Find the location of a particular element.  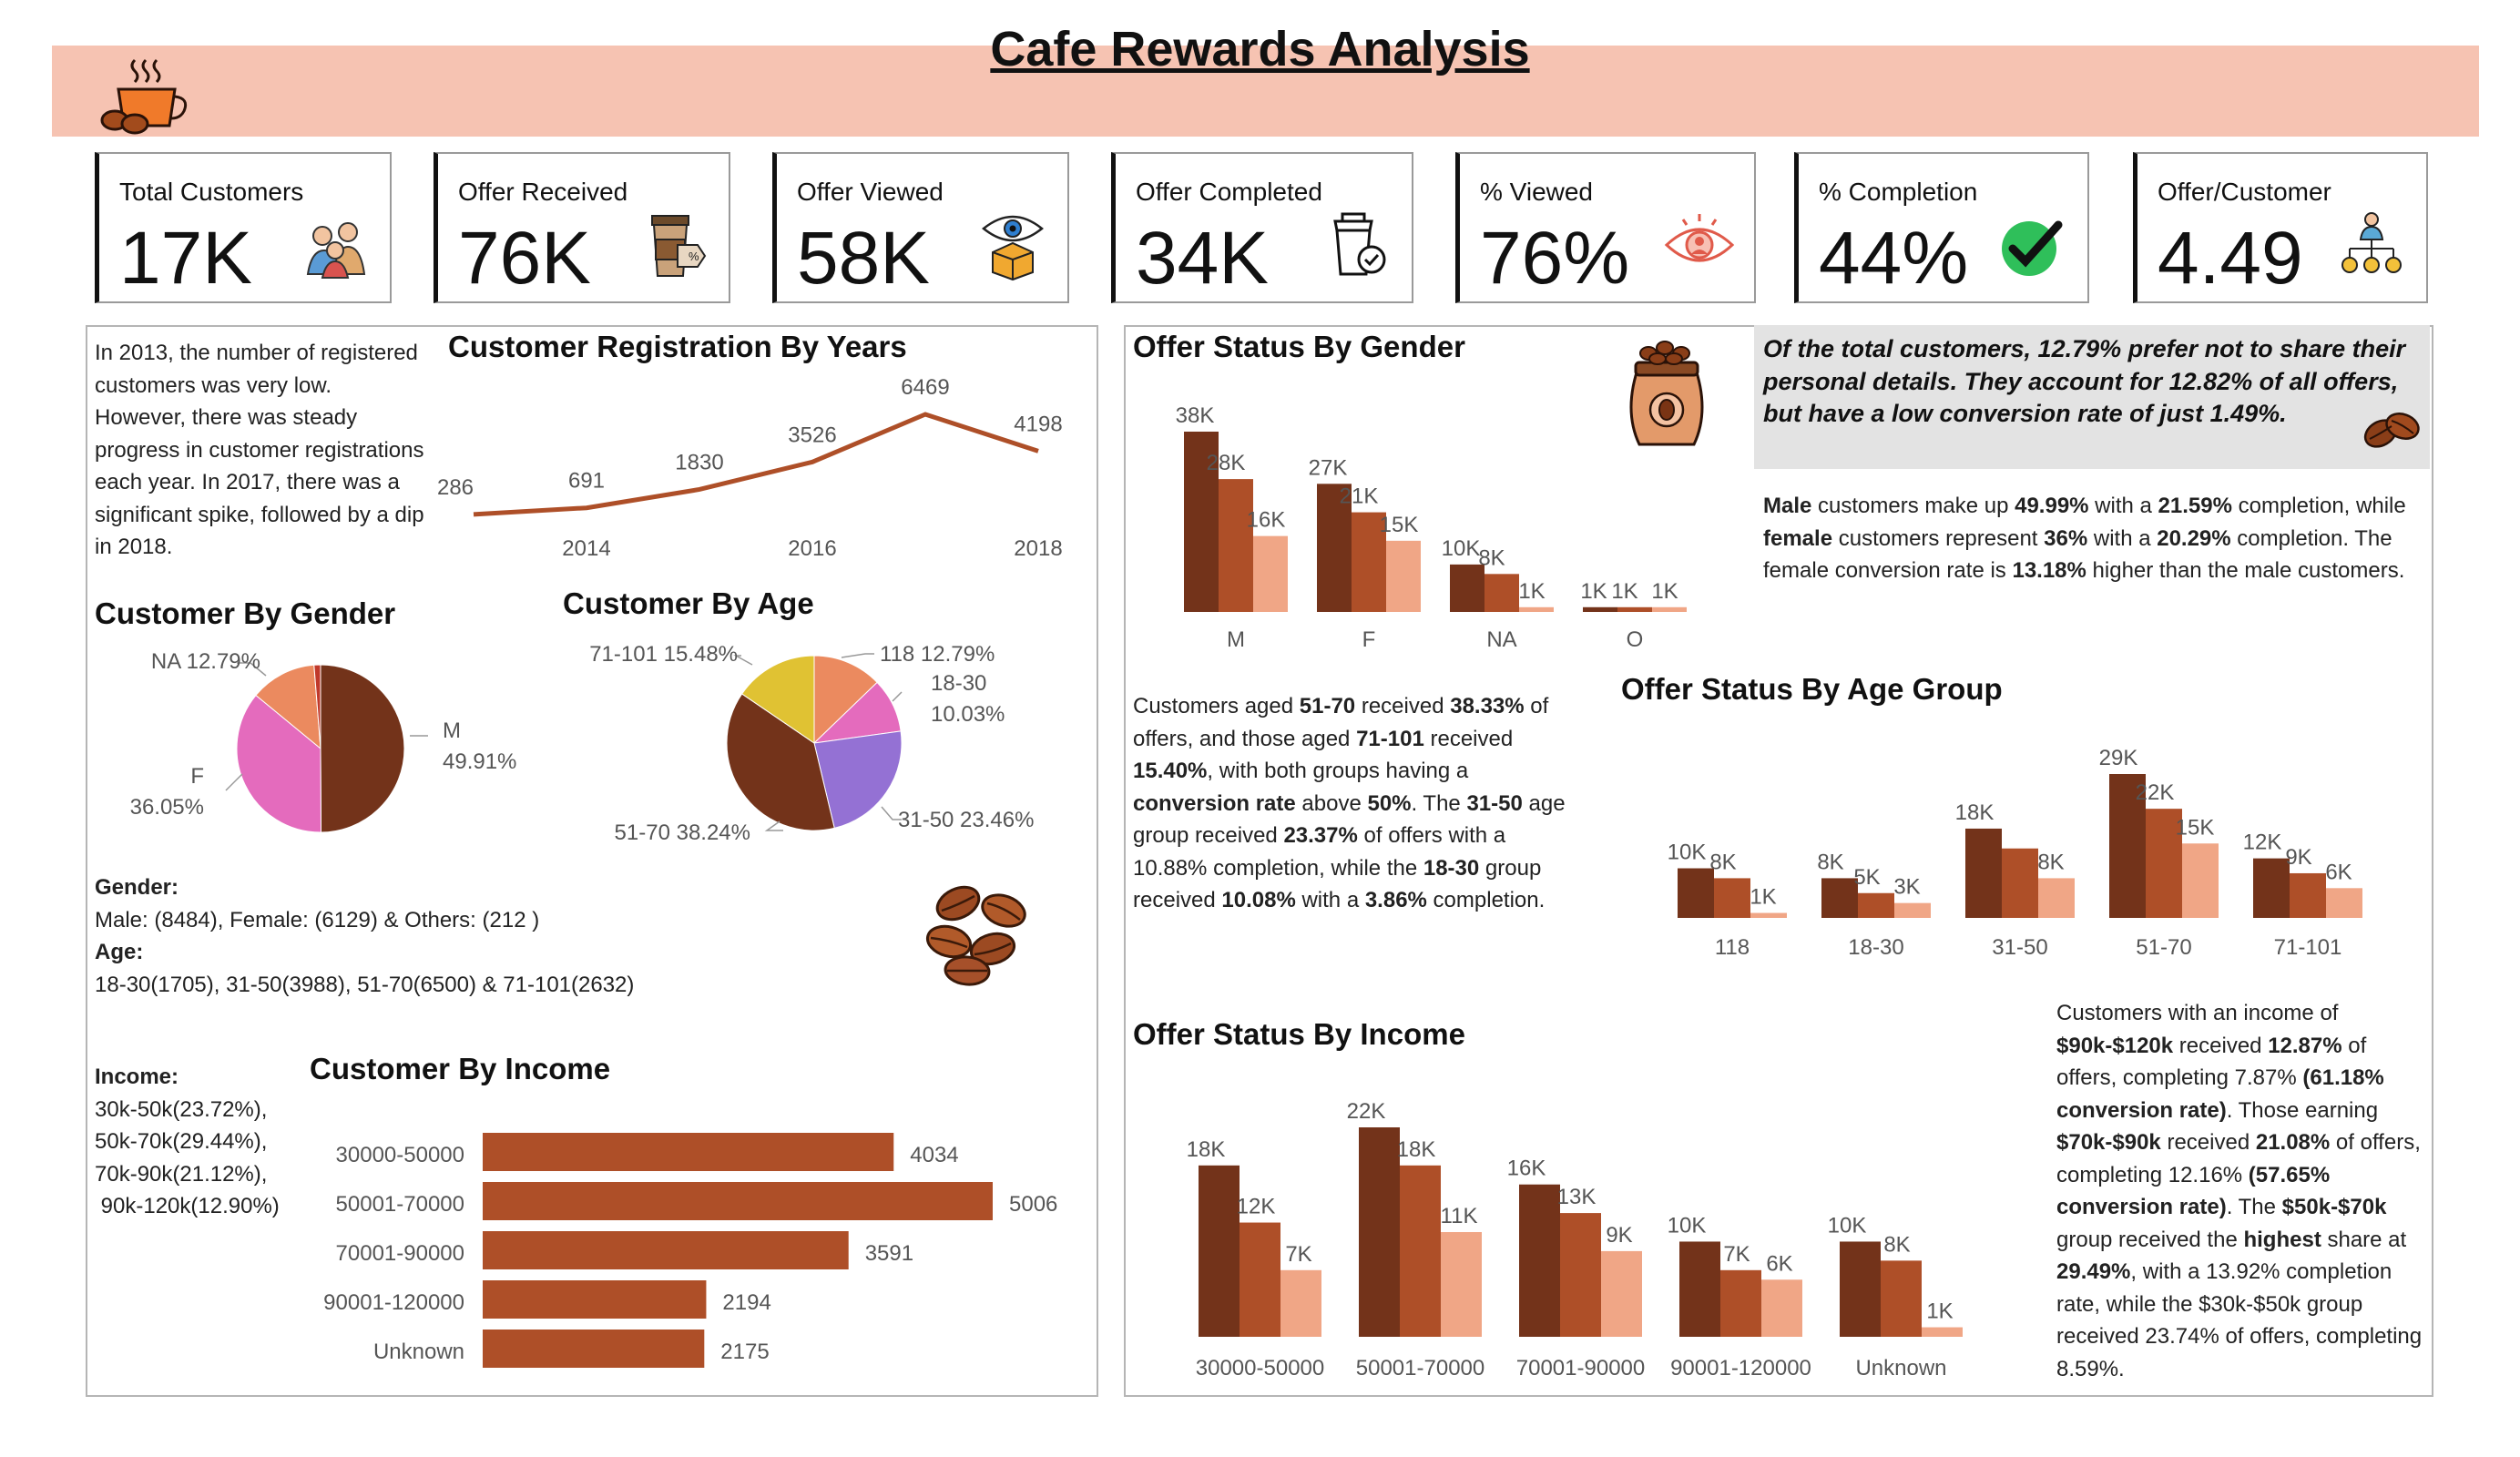

bar-data-label: 38K is located at coordinates (1195, 415).